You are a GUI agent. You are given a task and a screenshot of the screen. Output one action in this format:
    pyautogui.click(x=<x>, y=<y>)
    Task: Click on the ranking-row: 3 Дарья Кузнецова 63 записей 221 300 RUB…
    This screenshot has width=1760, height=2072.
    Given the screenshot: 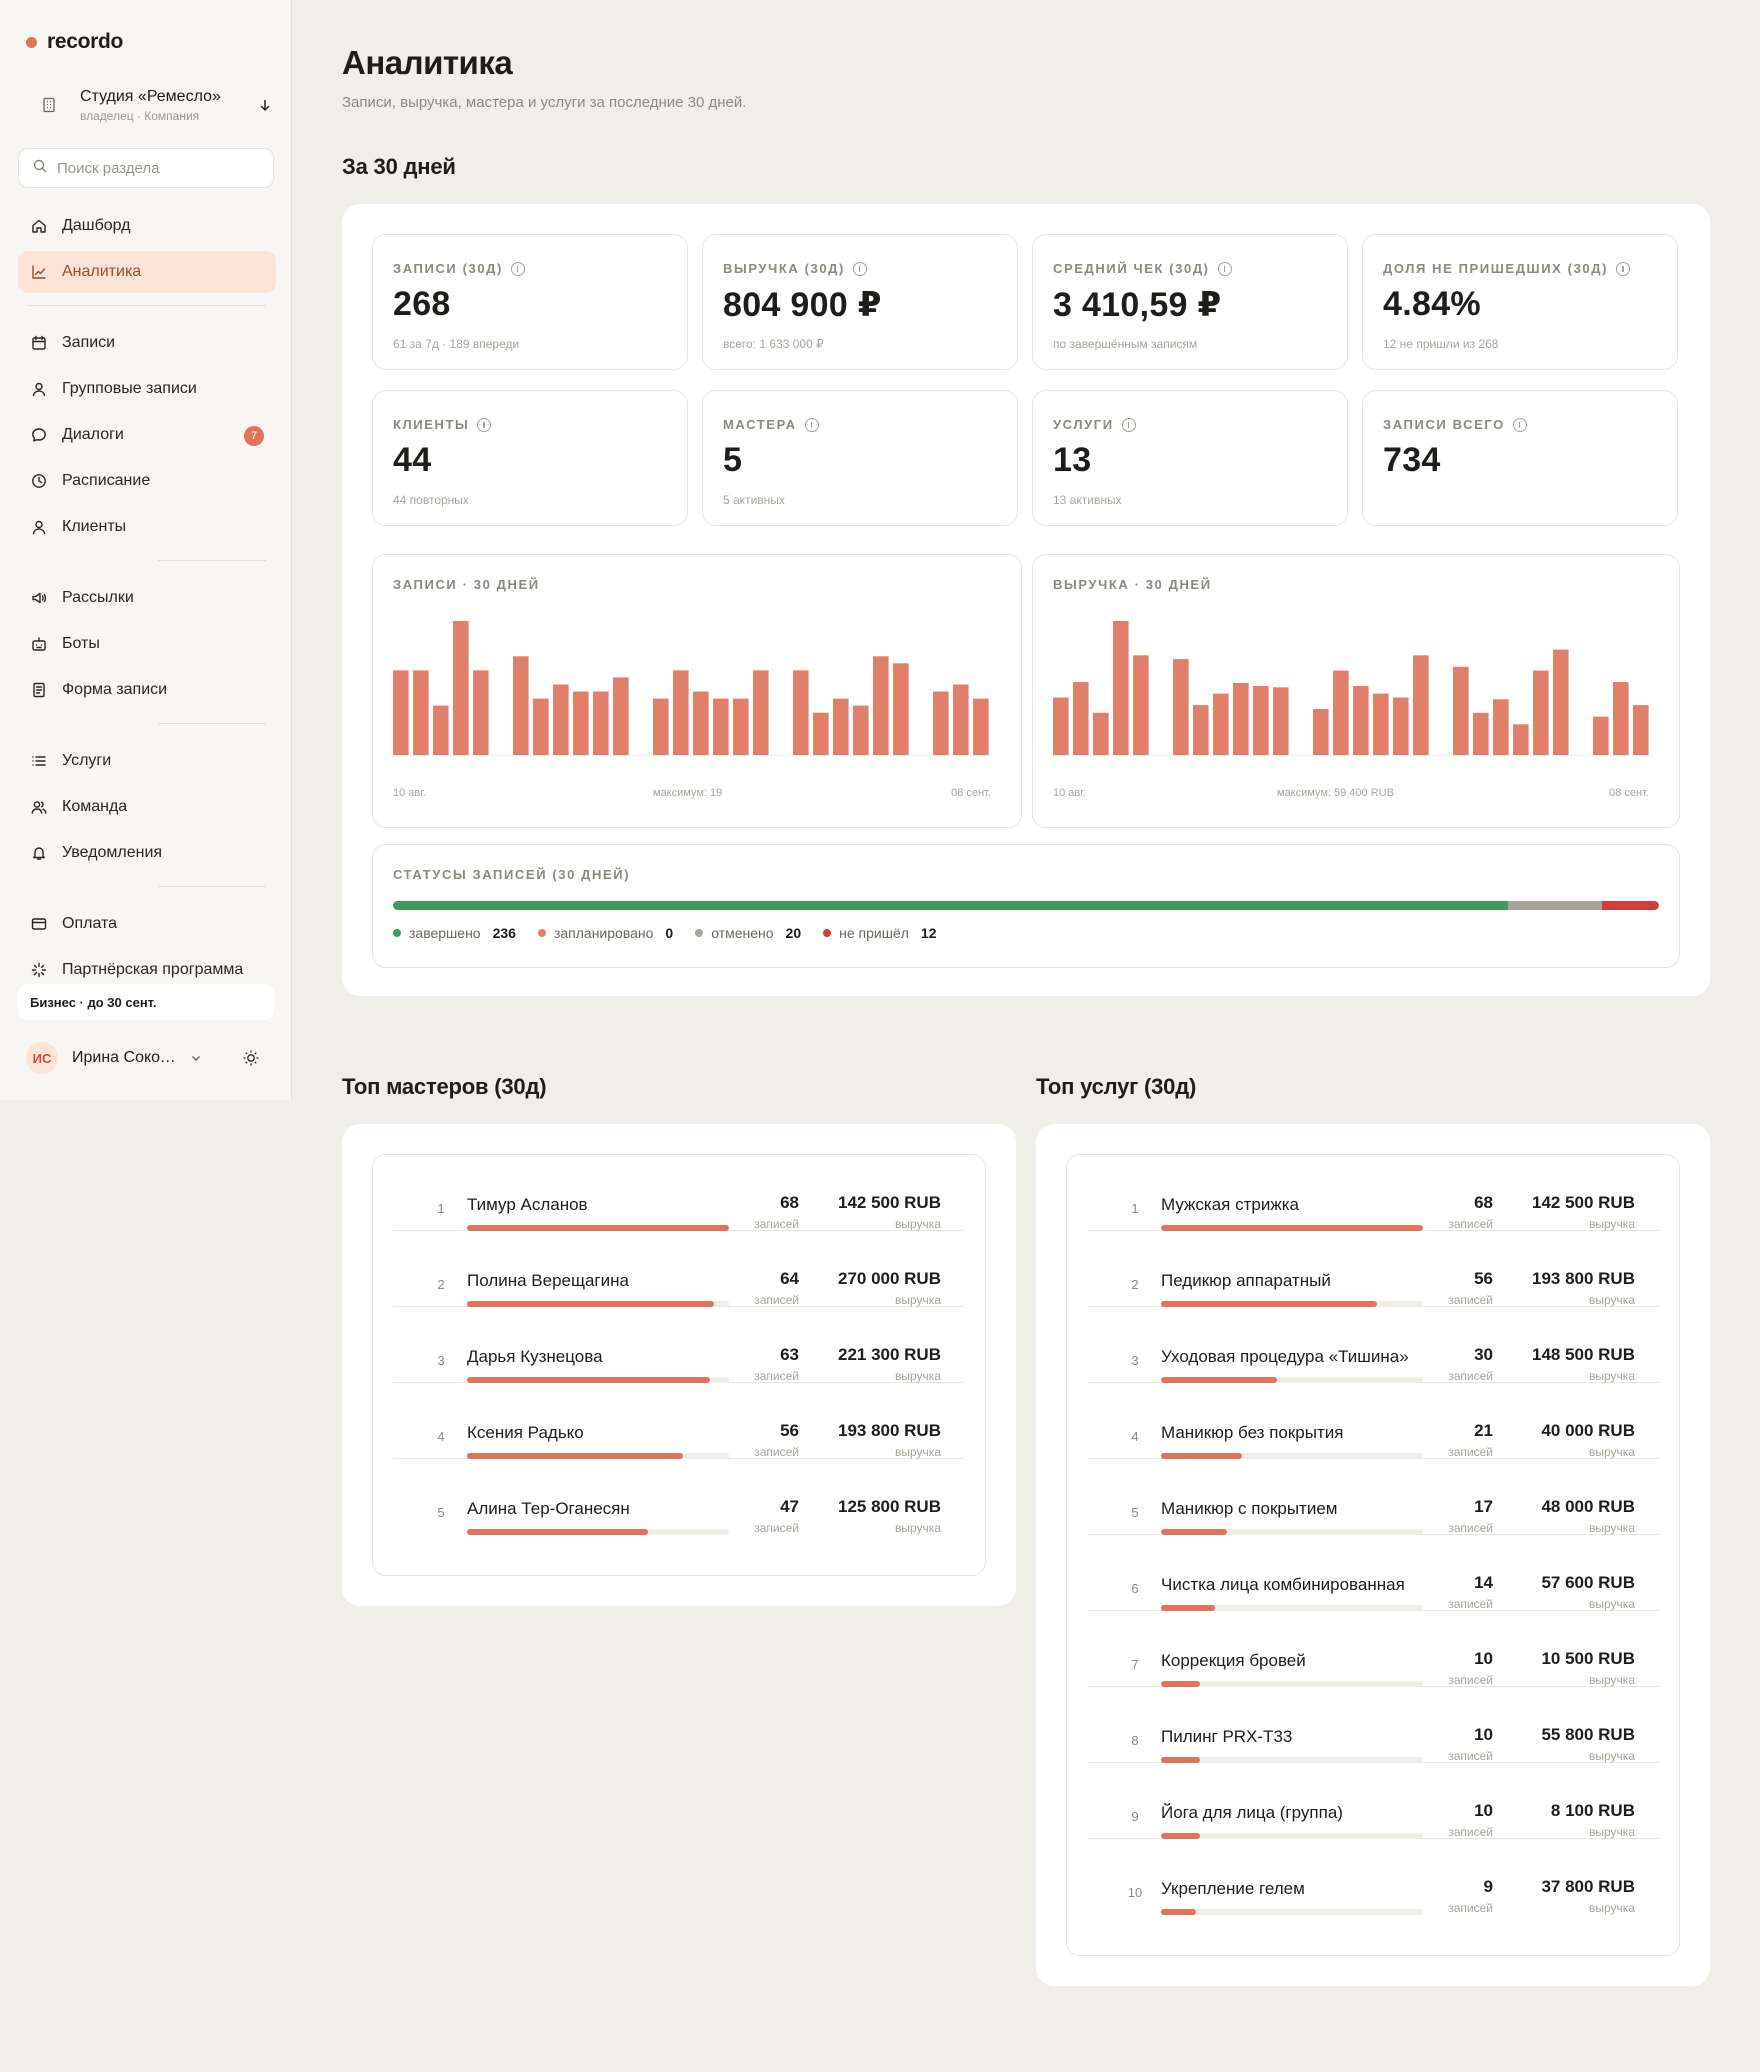 What is the action you would take?
    pyautogui.click(x=679, y=1345)
    